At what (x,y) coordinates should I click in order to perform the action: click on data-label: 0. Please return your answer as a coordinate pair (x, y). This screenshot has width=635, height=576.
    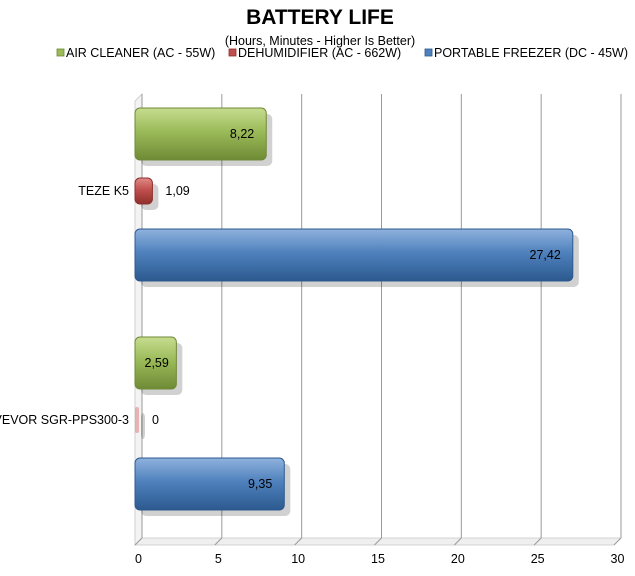
    Looking at the image, I should click on (155, 420).